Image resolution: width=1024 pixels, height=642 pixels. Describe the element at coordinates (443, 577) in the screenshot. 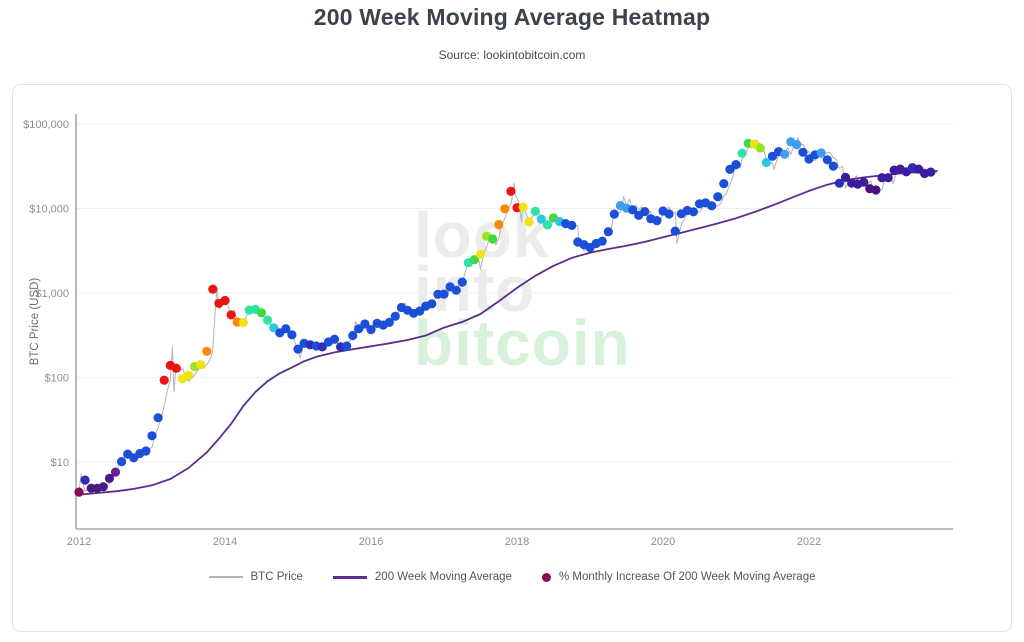

I see `legend-label-200wma: 200 Week Moving Average` at that location.